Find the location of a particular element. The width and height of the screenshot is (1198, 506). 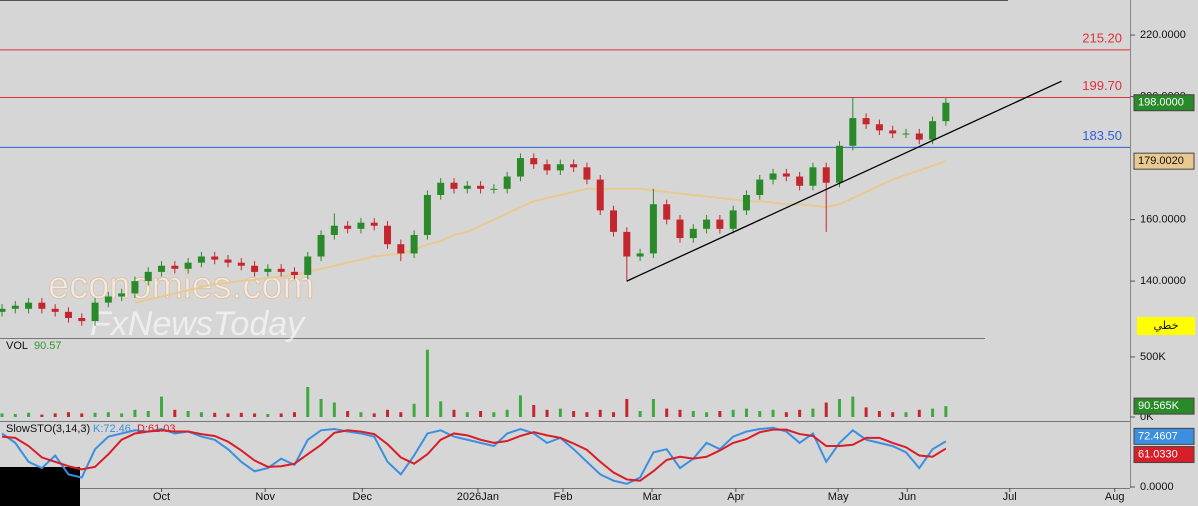

oscillator-line is located at coordinates (474, 455).